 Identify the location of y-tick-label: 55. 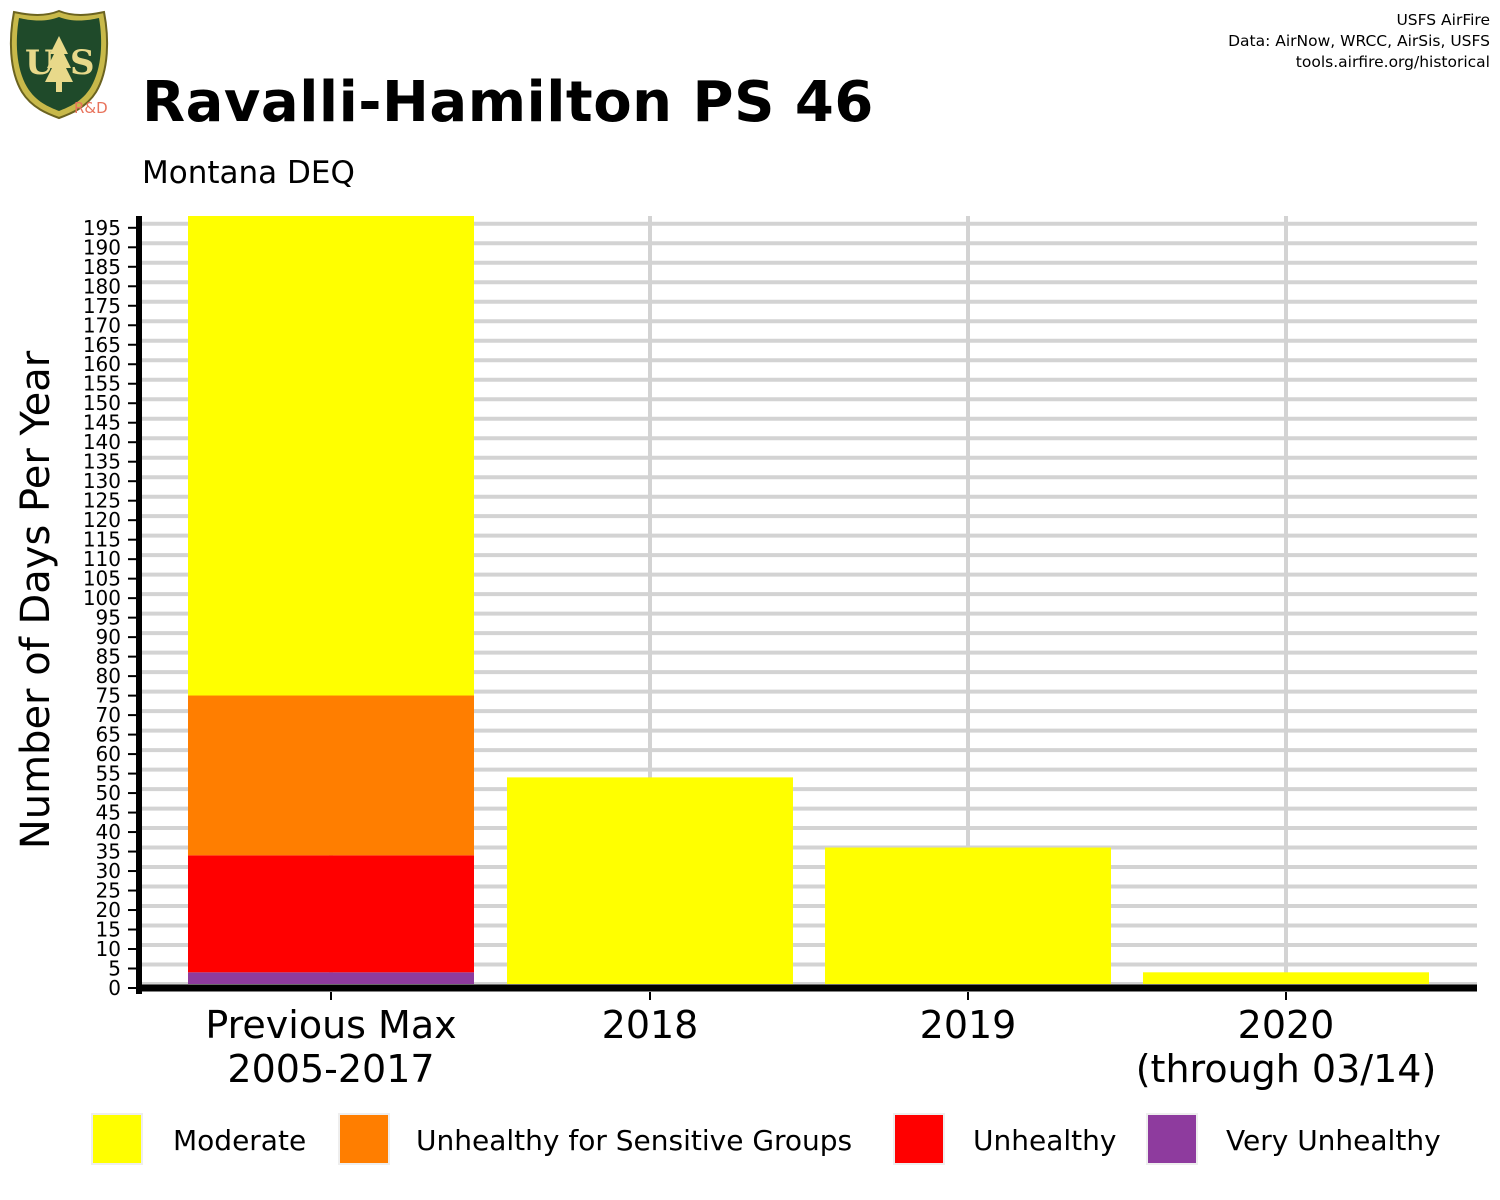
(108, 774).